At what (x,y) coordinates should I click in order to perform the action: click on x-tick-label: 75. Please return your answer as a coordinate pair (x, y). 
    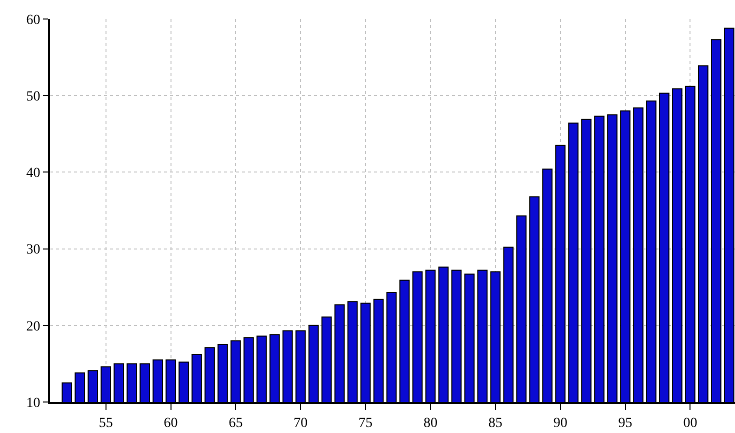
    Looking at the image, I should click on (365, 423).